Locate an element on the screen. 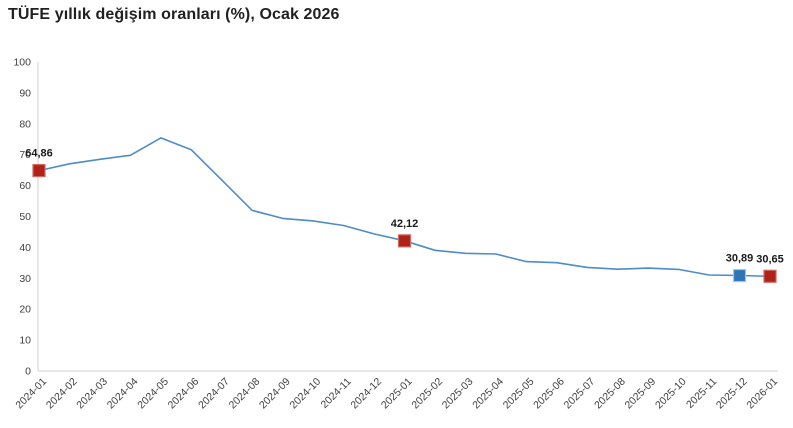 The width and height of the screenshot is (793, 428). x-tick-label: 2024-01 is located at coordinates (31, 394).